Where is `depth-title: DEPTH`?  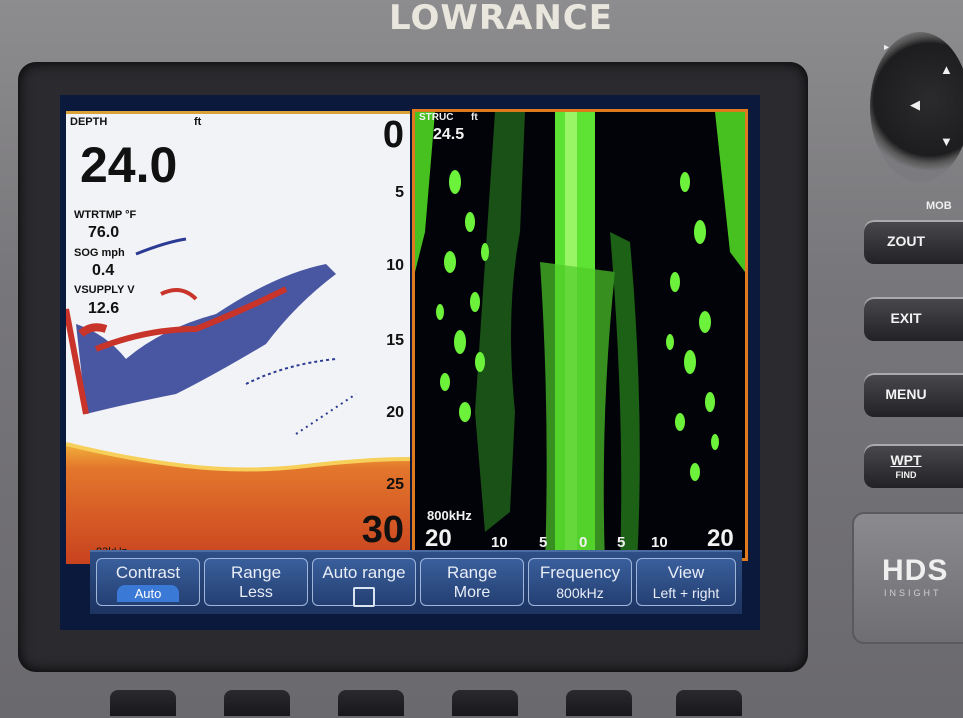
depth-title: DEPTH is located at coordinates (89, 122).